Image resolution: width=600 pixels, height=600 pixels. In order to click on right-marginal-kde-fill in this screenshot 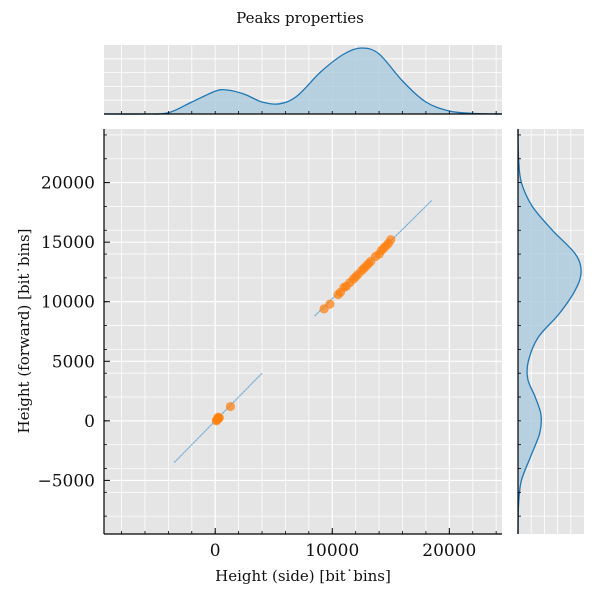, I will do `click(550, 331)`.